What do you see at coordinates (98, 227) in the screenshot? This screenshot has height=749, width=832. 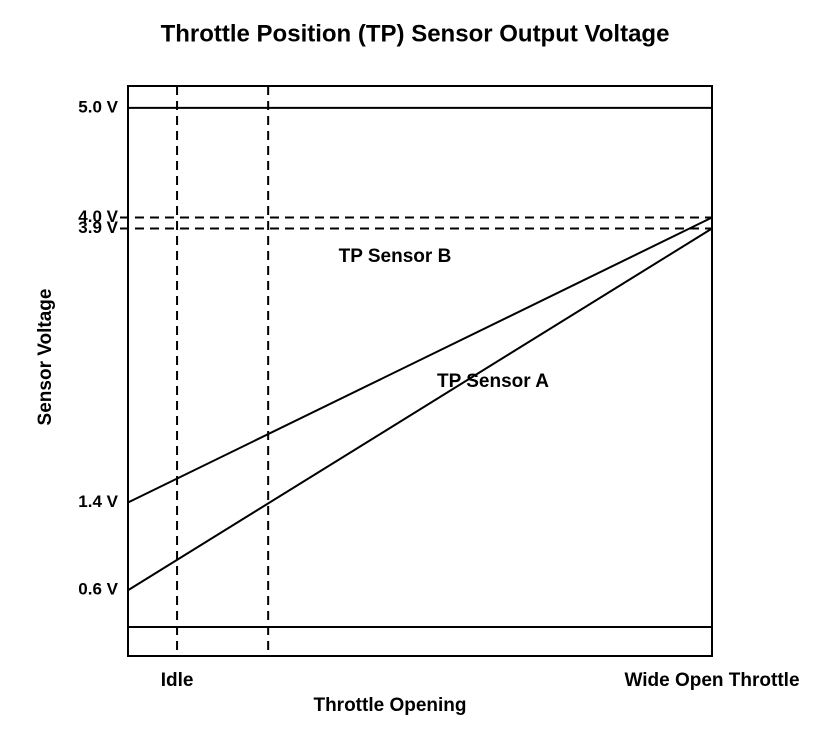 I see `y-tick-label: 3.9 V` at bounding box center [98, 227].